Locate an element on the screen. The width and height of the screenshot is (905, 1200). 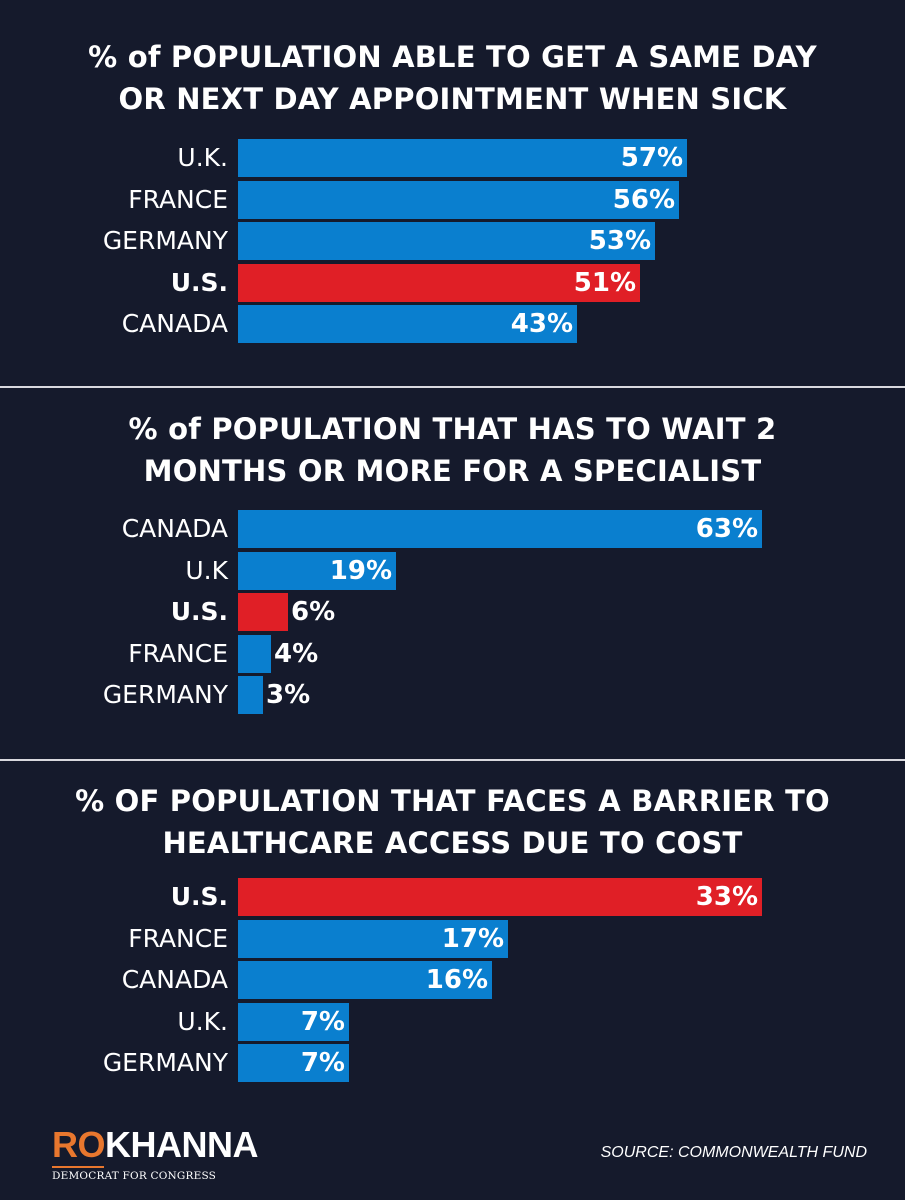
chart-title-line: % of POPULATION THAT HAS TO WAIT 2 is located at coordinates (452, 429).